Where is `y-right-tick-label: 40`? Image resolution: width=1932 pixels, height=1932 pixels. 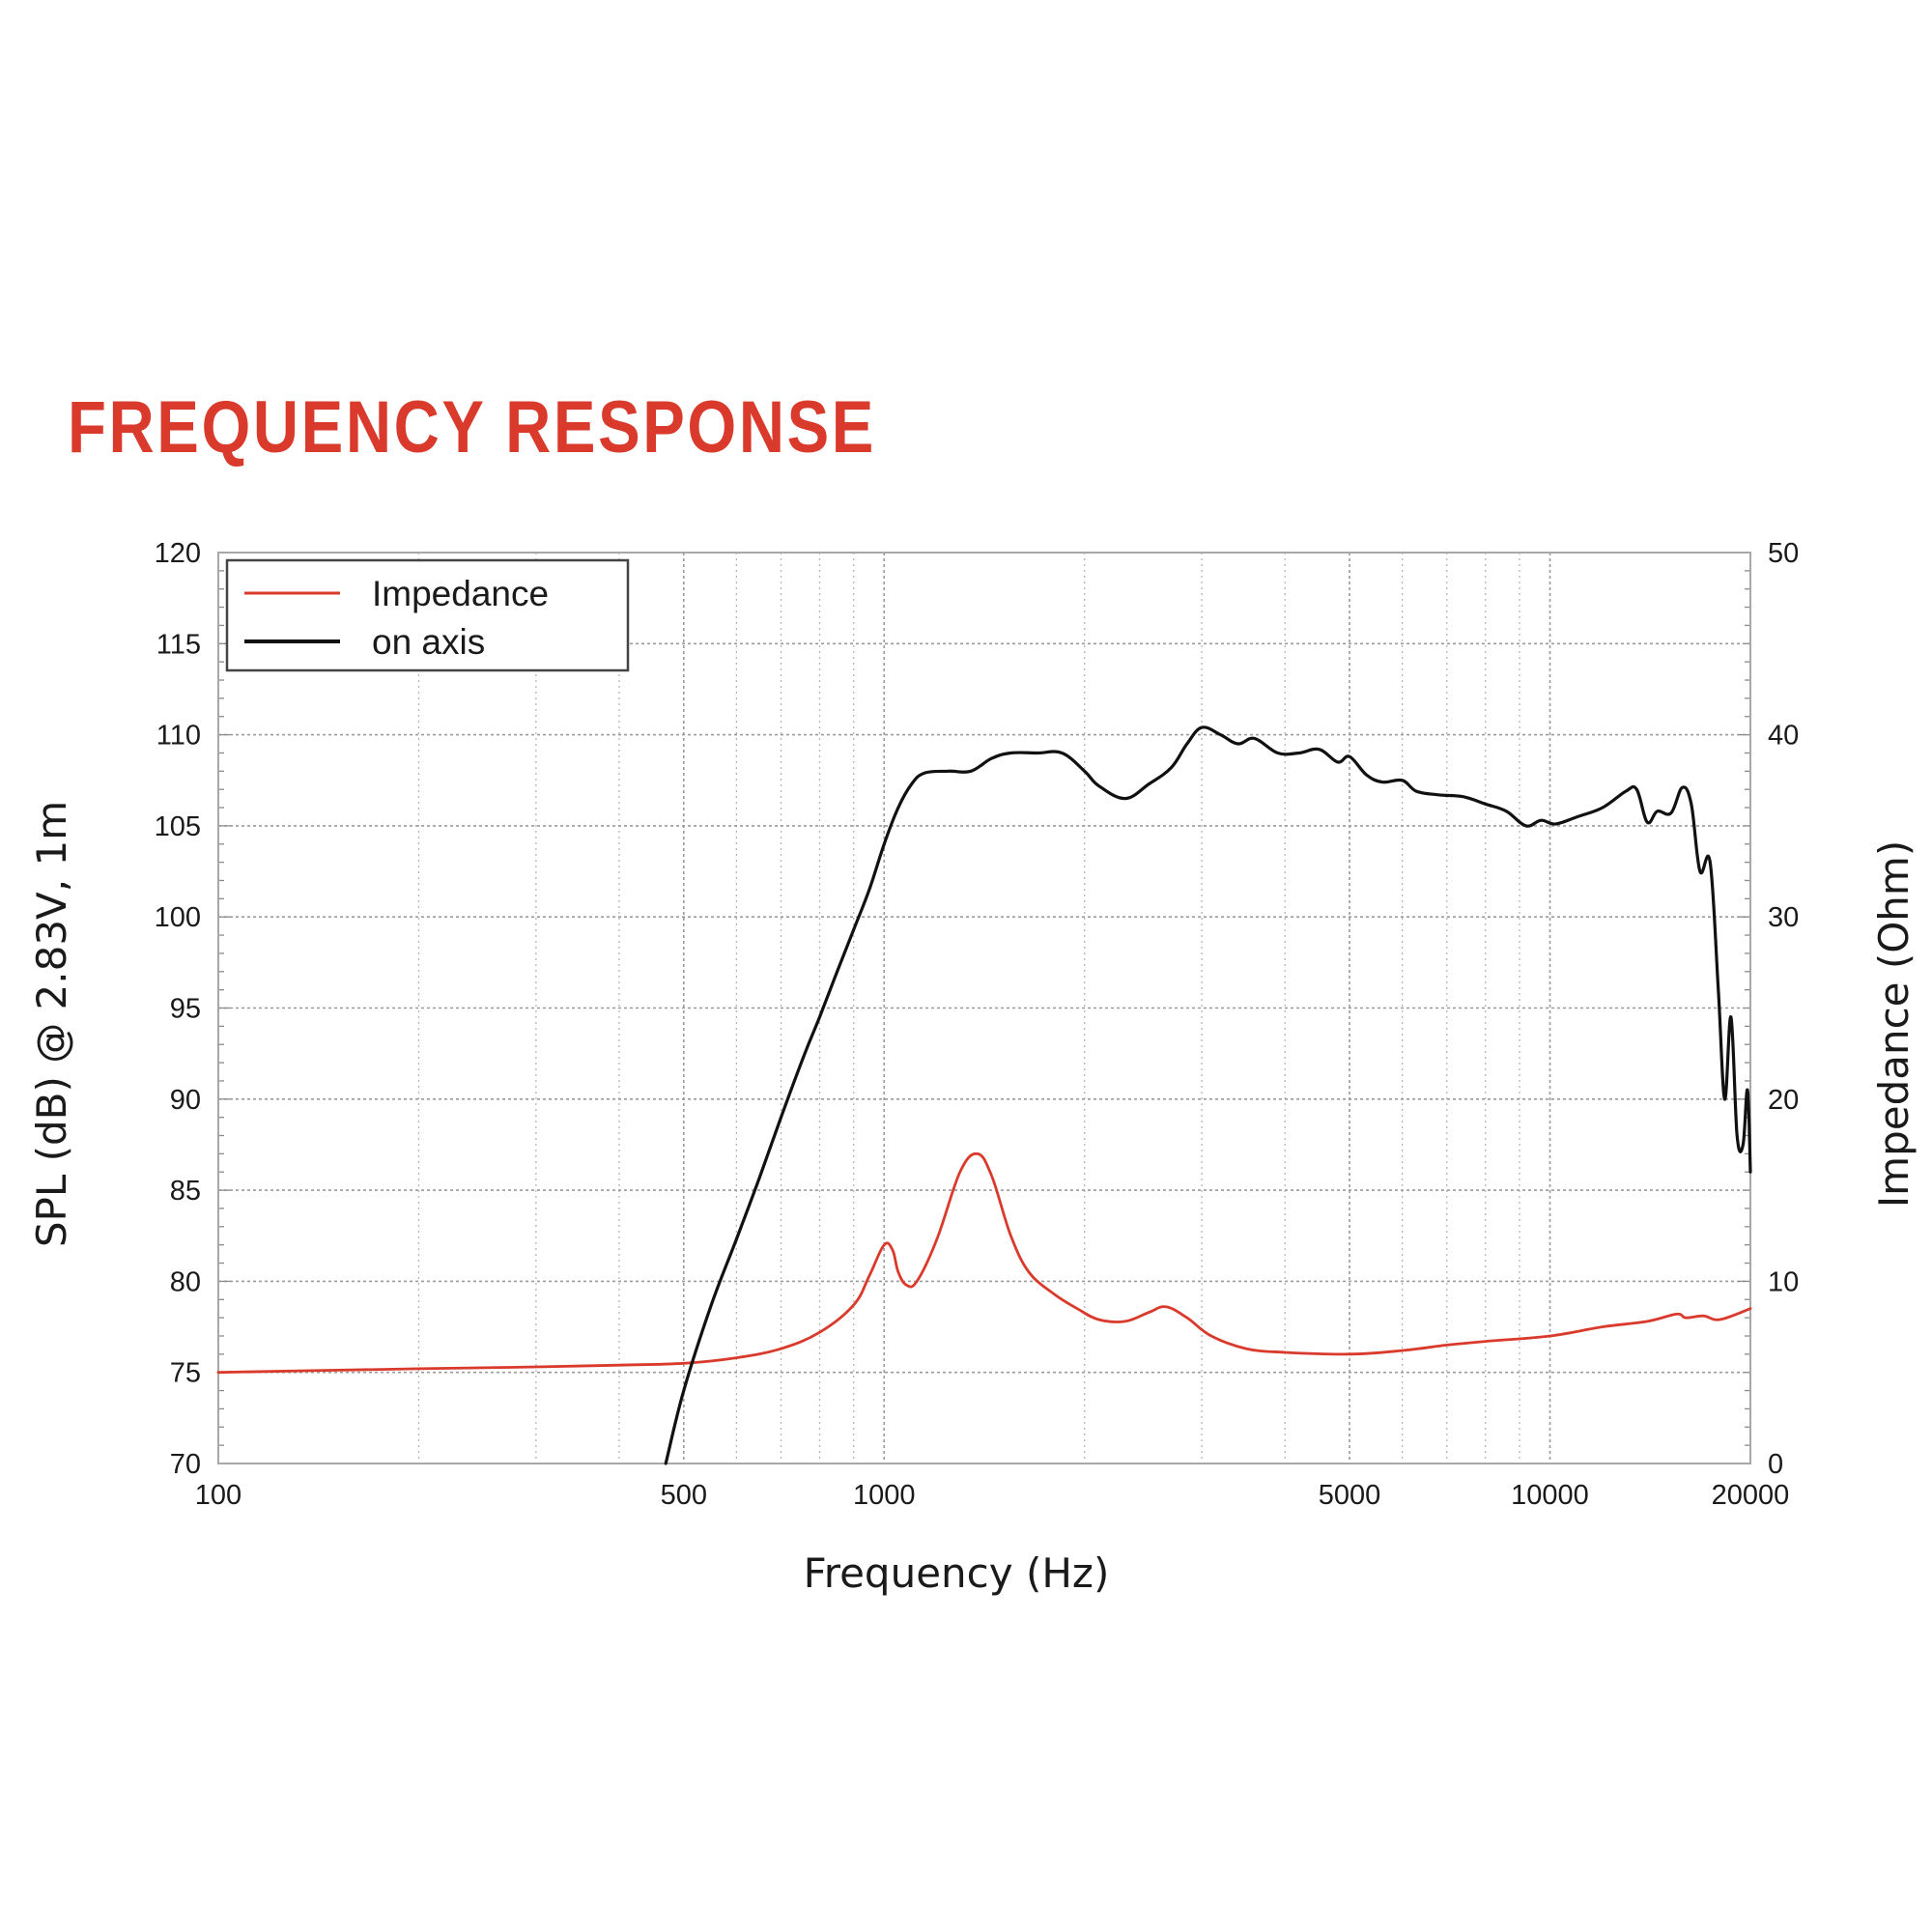 y-right-tick-label: 40 is located at coordinates (1783, 736).